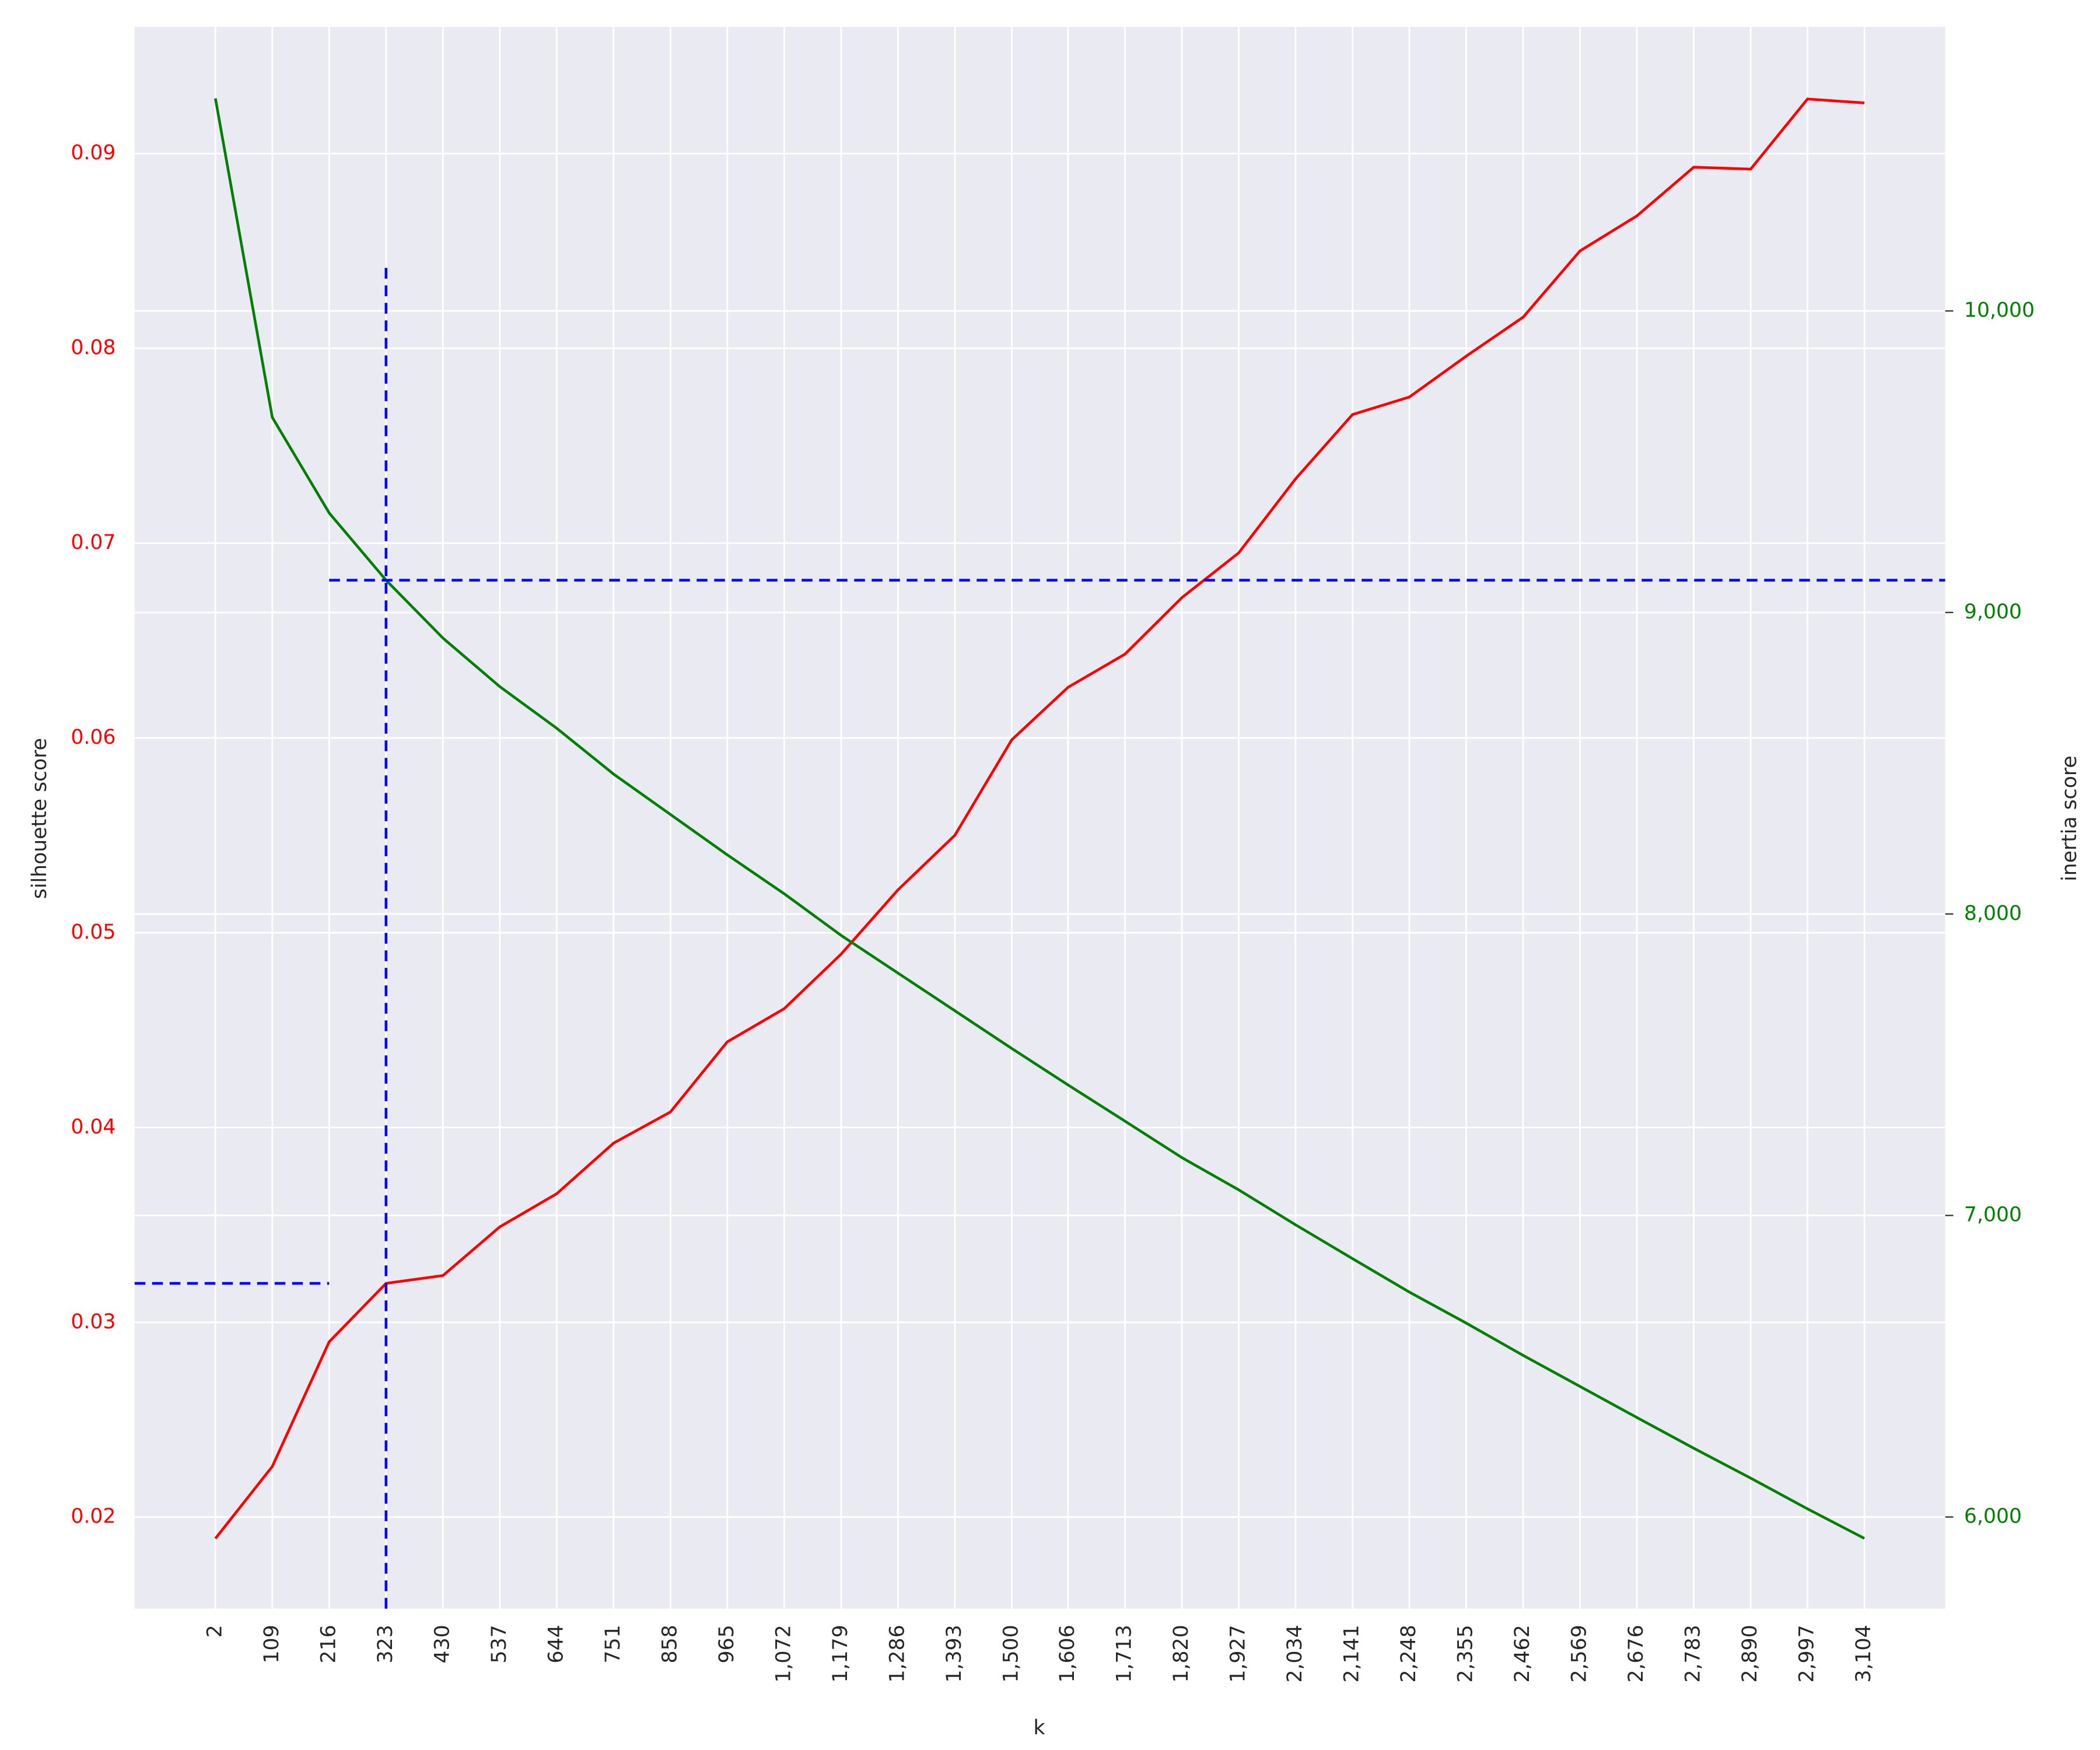  What do you see at coordinates (726, 1644) in the screenshot?
I see `x-tick-label: 965` at bounding box center [726, 1644].